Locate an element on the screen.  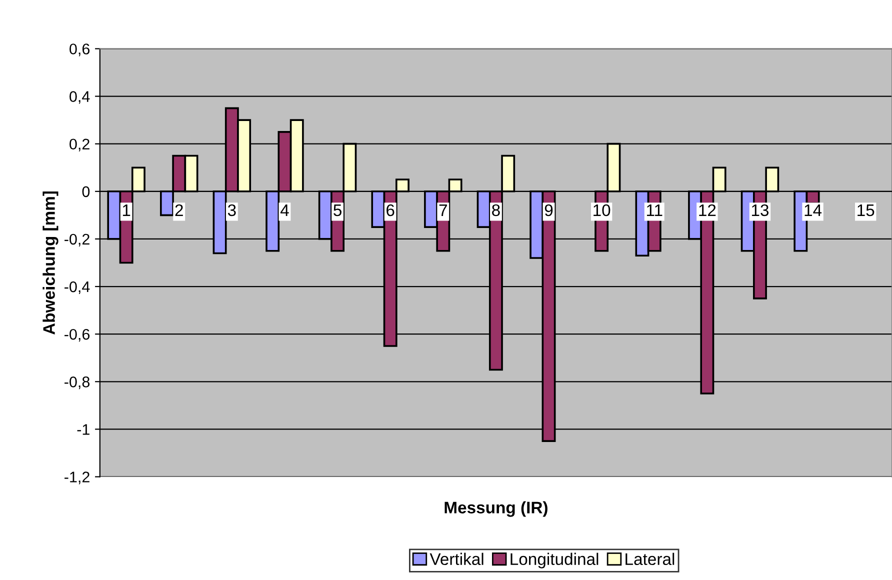
legend-label: Longitudinal is located at coordinates (554, 560).